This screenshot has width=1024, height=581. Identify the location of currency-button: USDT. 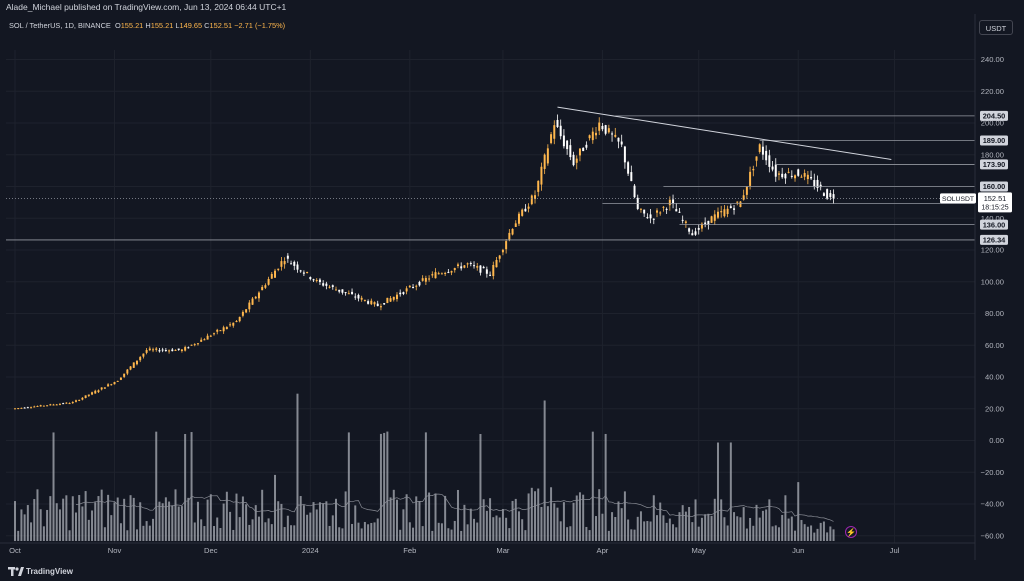
(996, 27).